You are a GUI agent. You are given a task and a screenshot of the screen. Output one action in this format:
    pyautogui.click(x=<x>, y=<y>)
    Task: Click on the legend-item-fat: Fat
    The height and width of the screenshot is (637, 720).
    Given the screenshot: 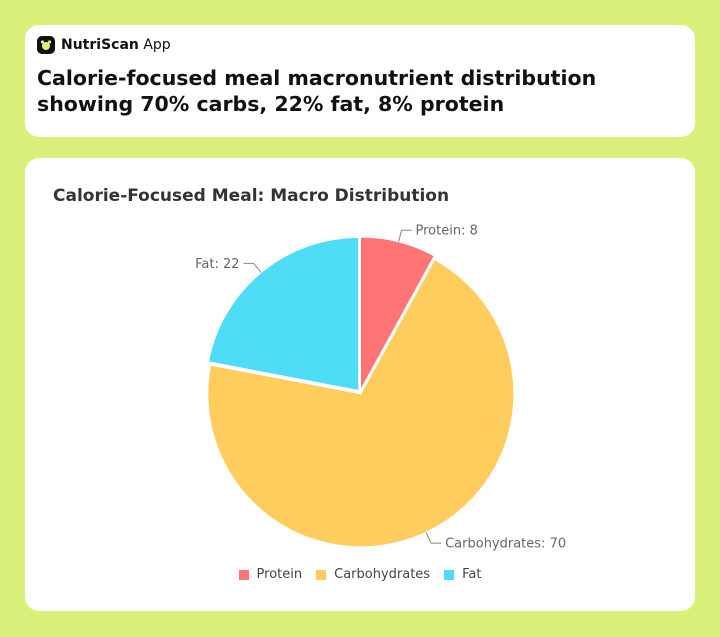 What is the action you would take?
    pyautogui.click(x=462, y=574)
    